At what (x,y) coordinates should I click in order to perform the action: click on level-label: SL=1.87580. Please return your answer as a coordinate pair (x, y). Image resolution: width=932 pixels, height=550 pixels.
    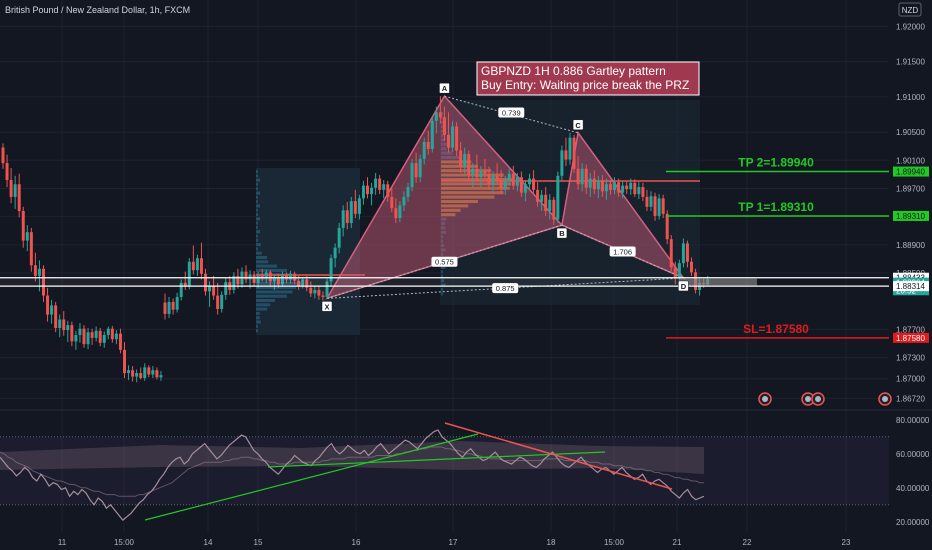
    Looking at the image, I should click on (776, 329).